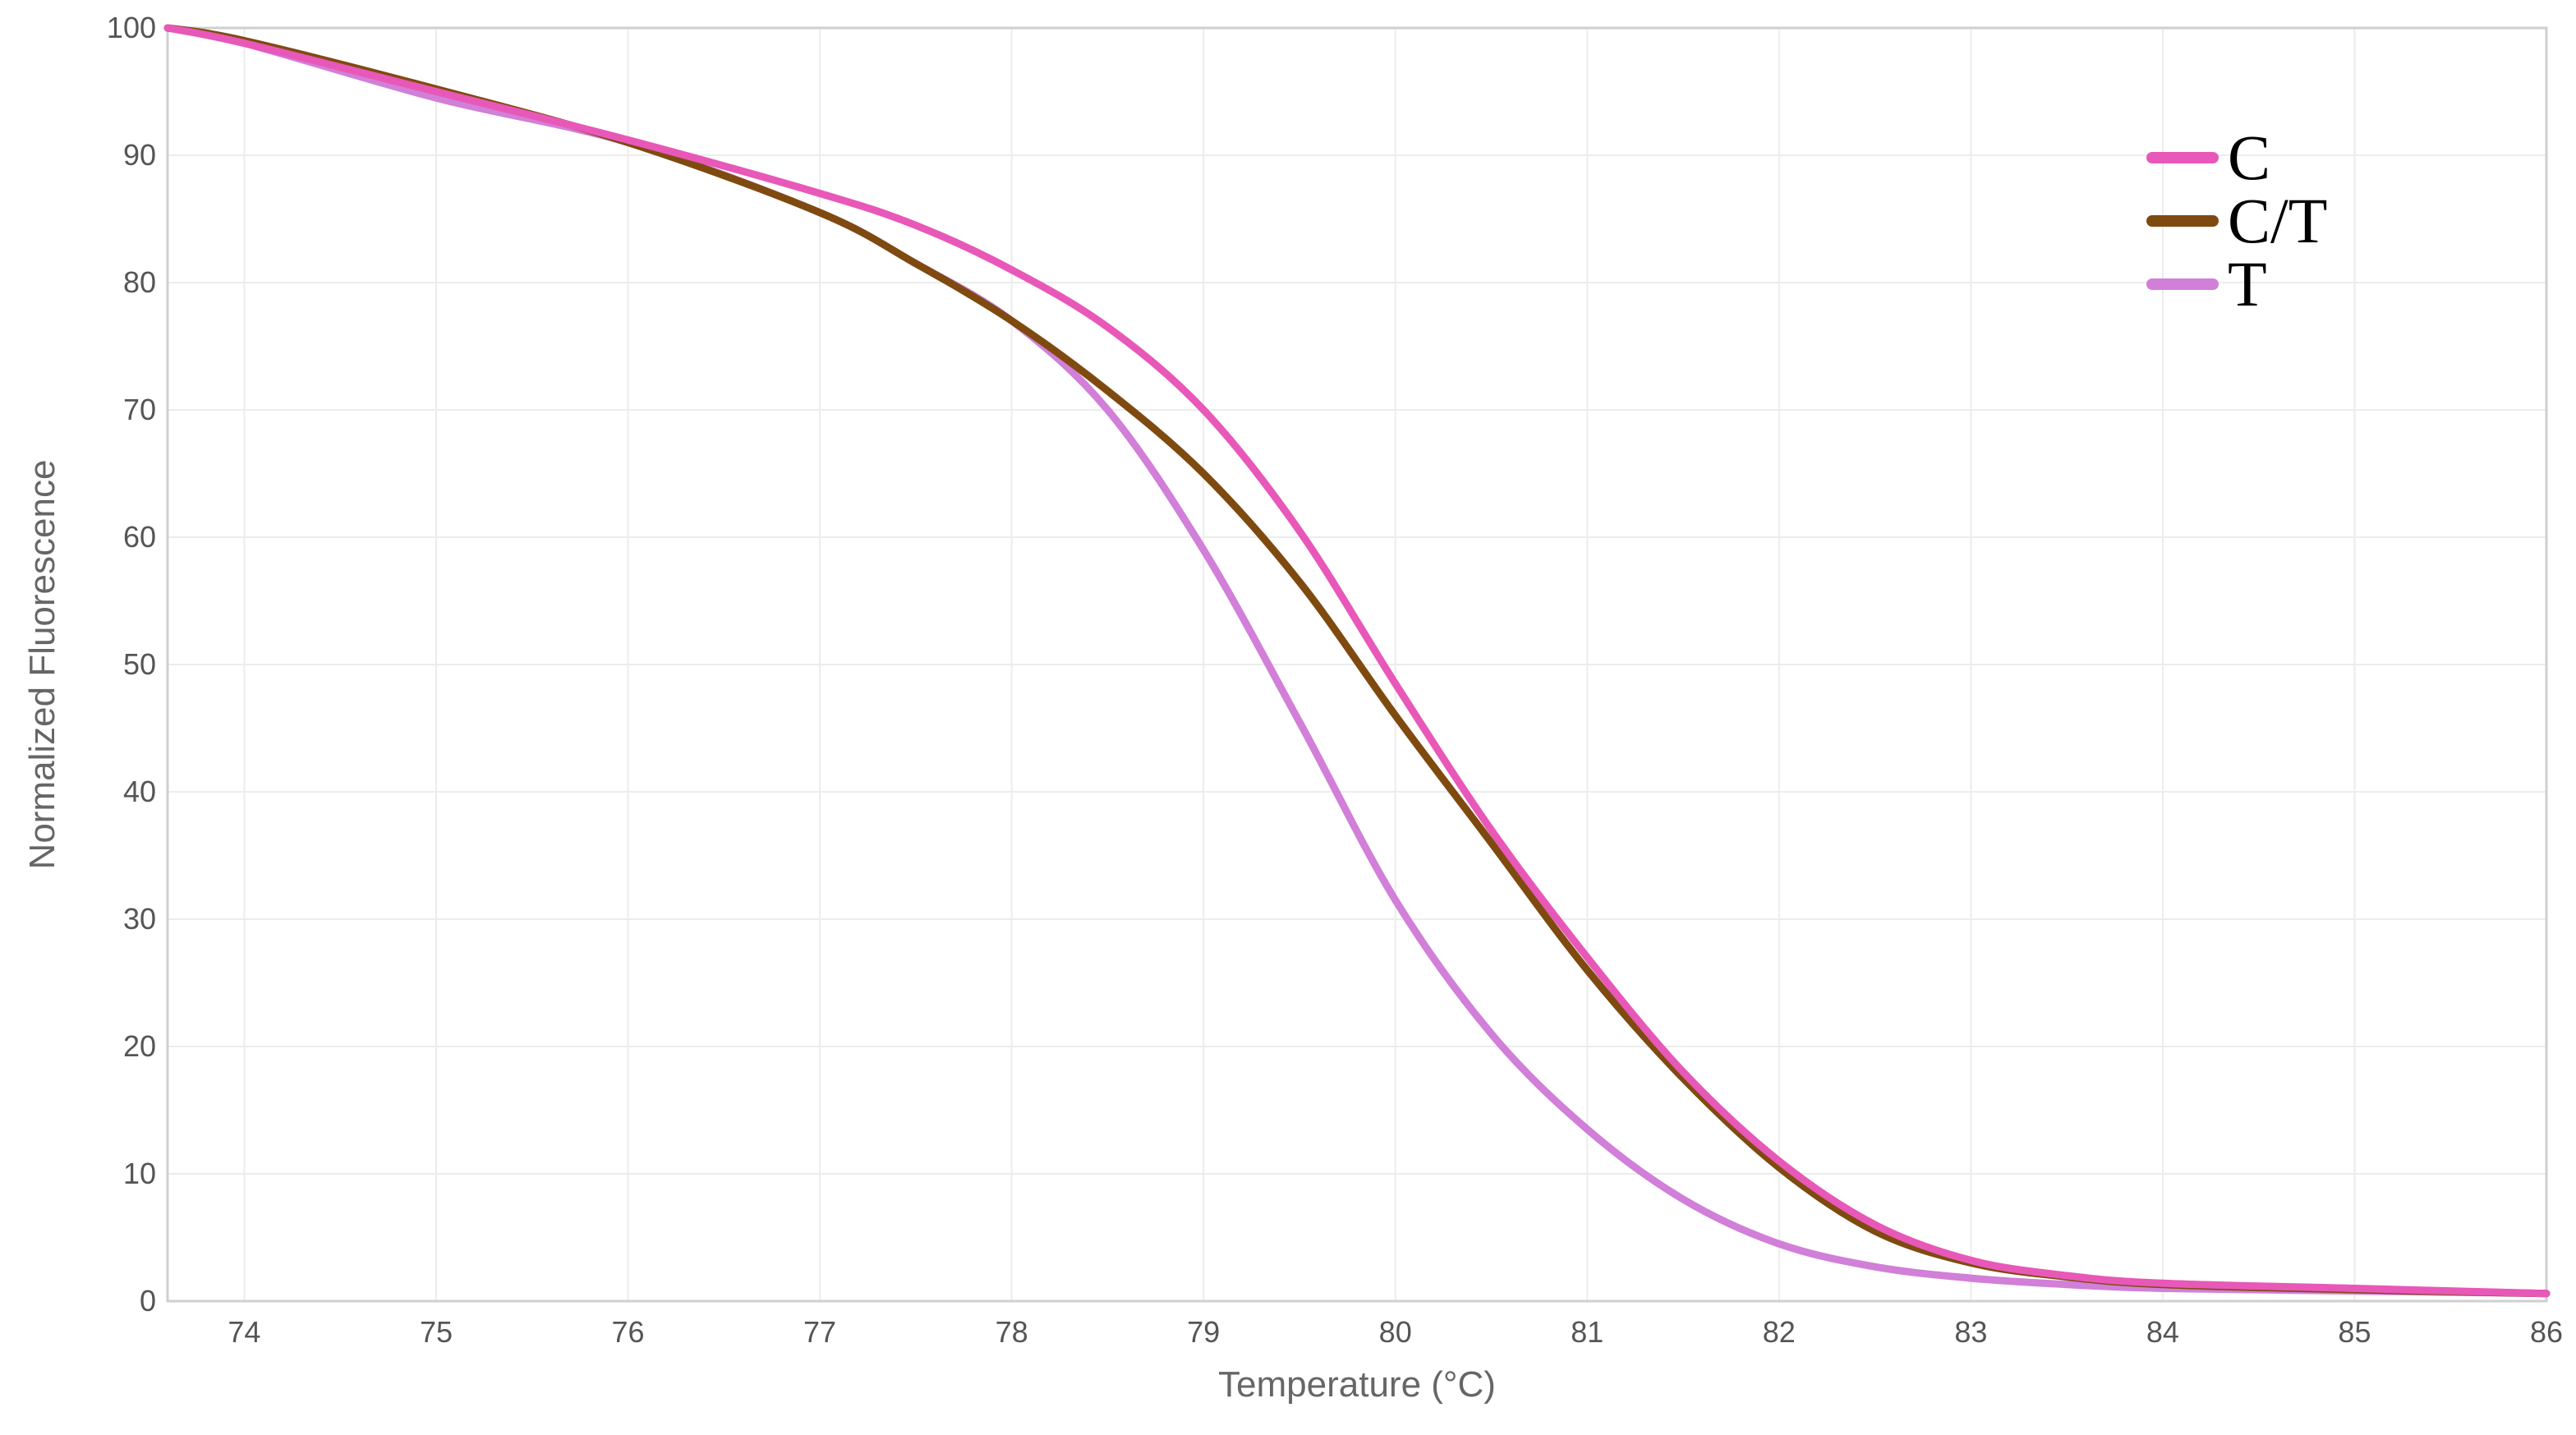  Describe the element at coordinates (139, 791) in the screenshot. I see `y-tick-label: 40` at that location.